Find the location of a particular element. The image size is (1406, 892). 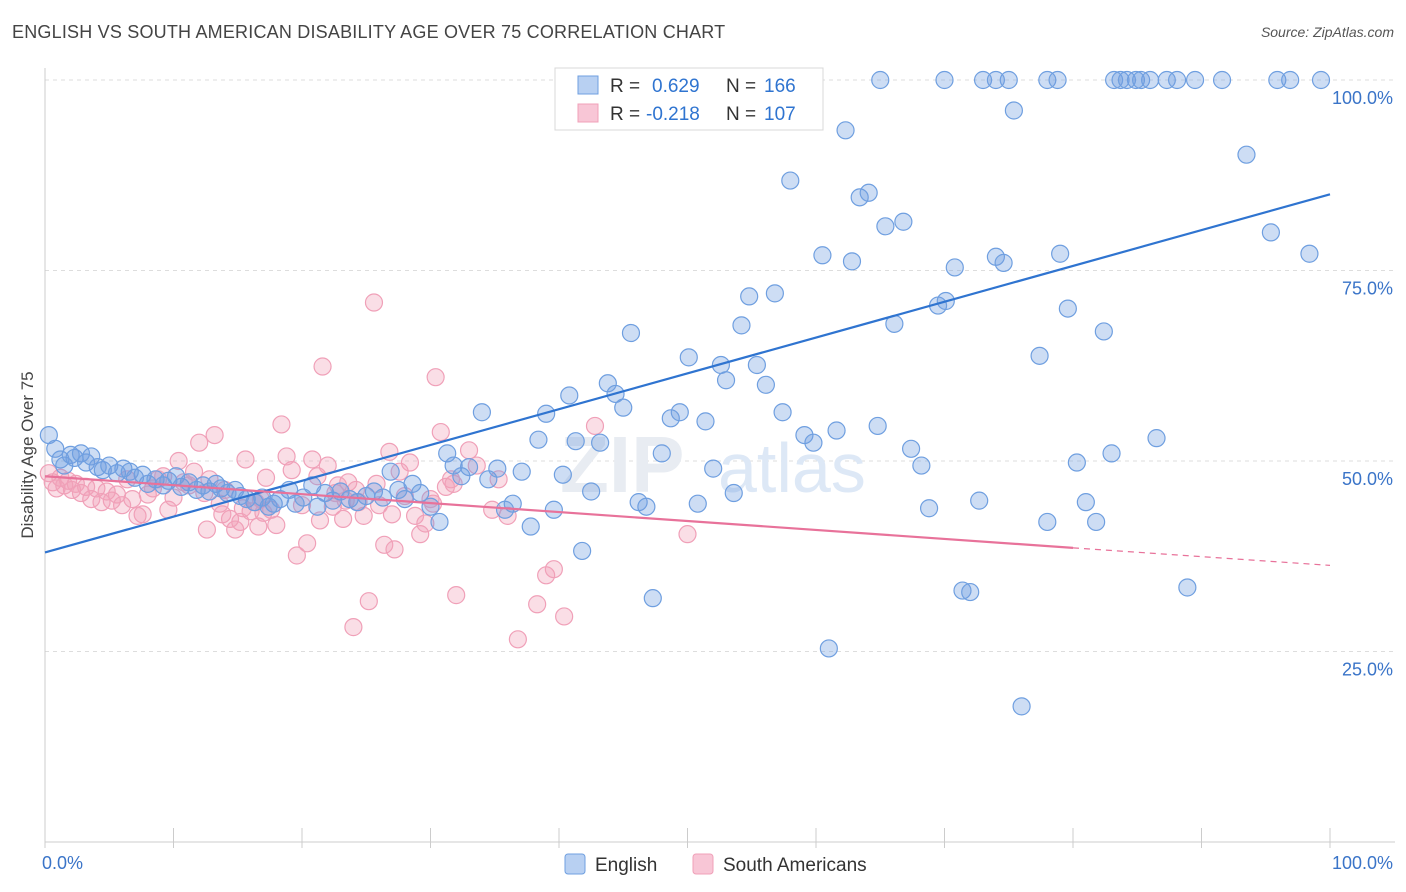

y-tick-label-50: 50.0% is located at coordinates (1367, 479).